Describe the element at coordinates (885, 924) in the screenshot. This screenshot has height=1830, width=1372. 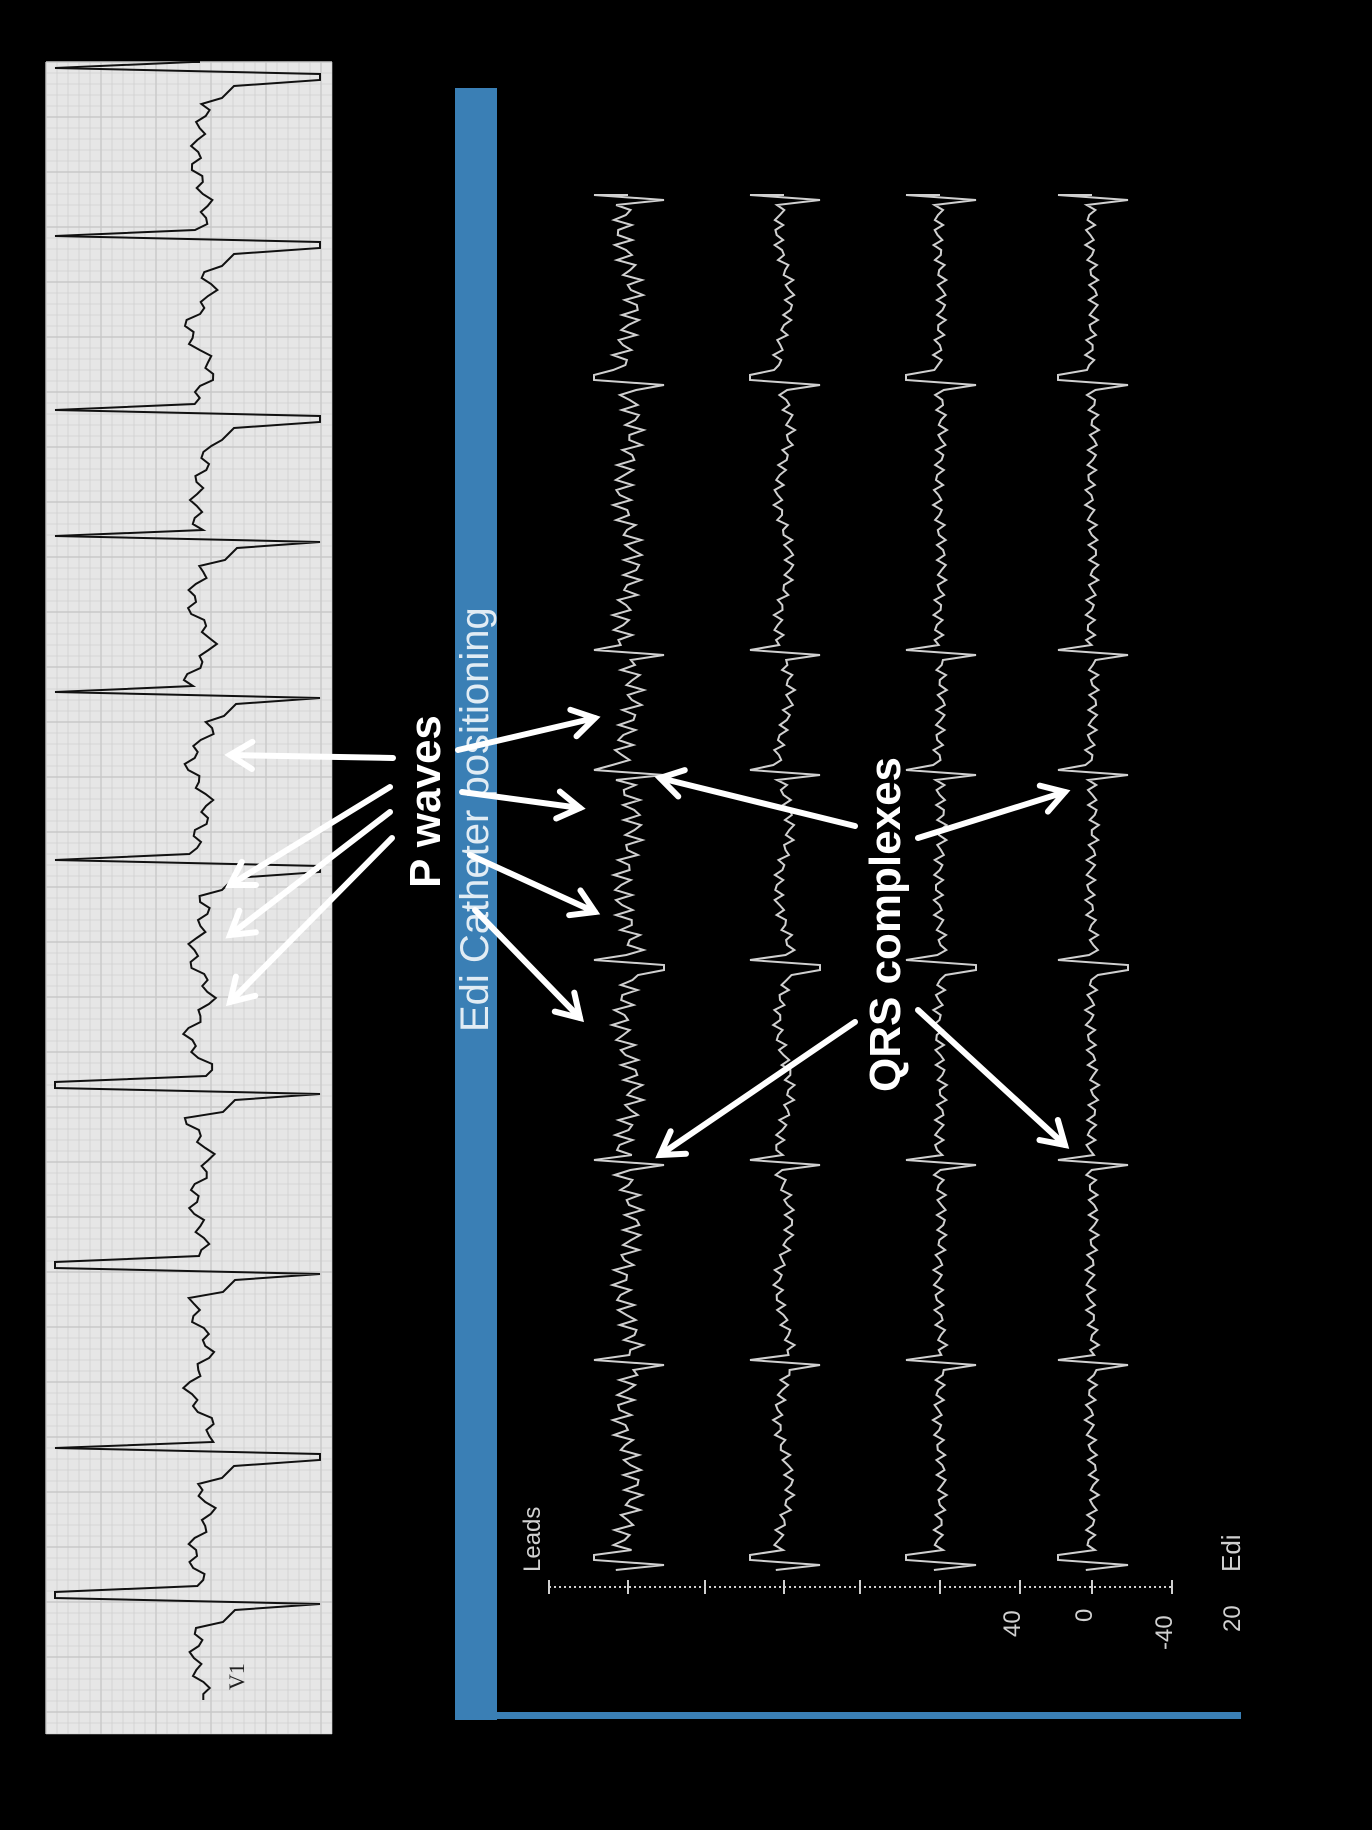
I see `qrs-complexes-label: QRS complexes` at that location.